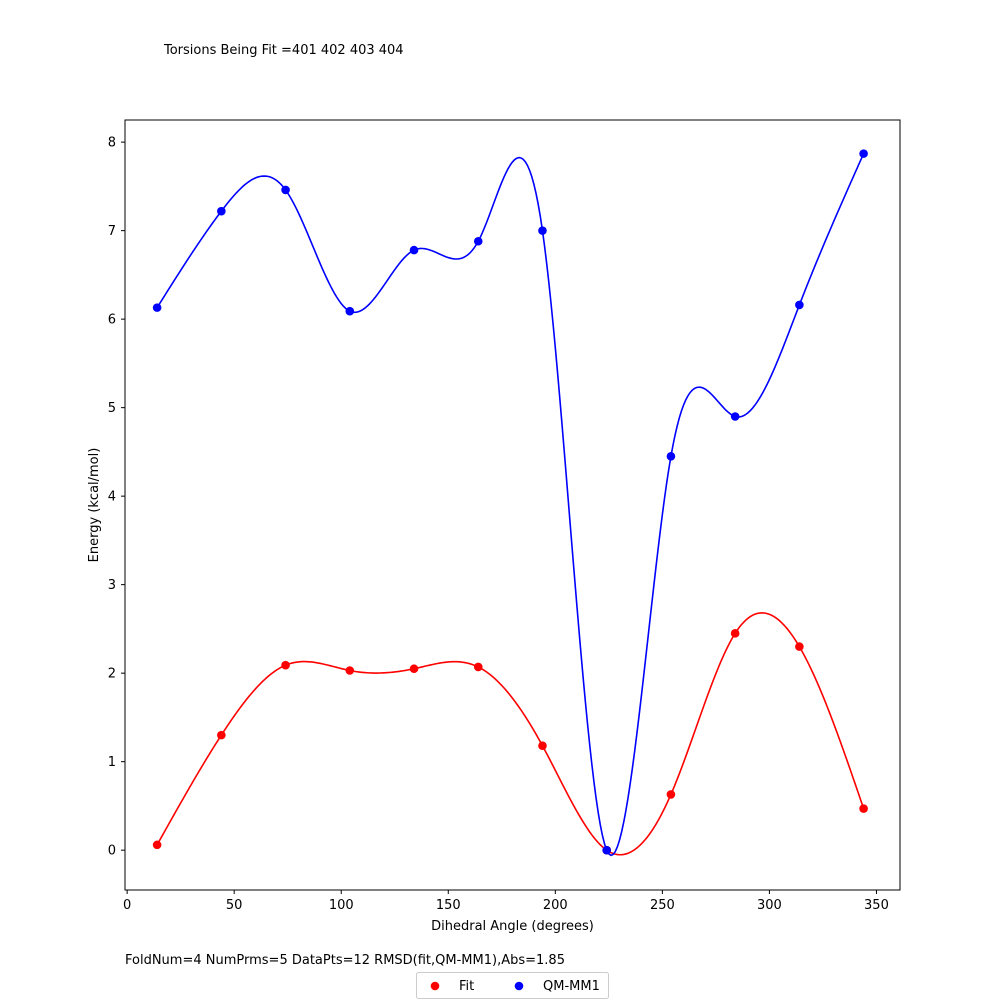 The height and width of the screenshot is (1000, 1000). Describe the element at coordinates (448, 905) in the screenshot. I see `x-tick-label: 150` at that location.